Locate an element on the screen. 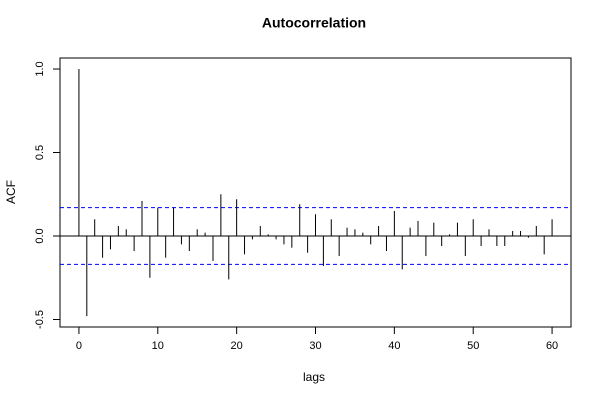 The height and width of the screenshot is (400, 599). y-tick-label: 0.5 is located at coordinates (40, 152).